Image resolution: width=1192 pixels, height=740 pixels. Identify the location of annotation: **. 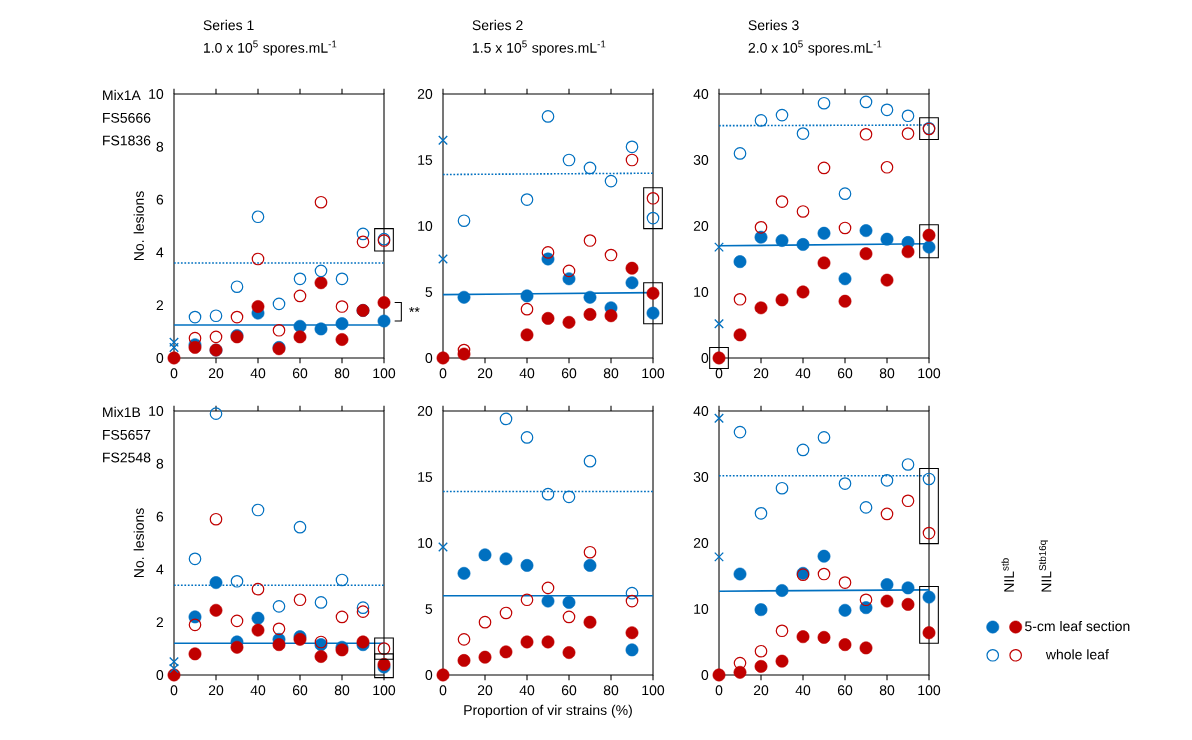
(414, 309).